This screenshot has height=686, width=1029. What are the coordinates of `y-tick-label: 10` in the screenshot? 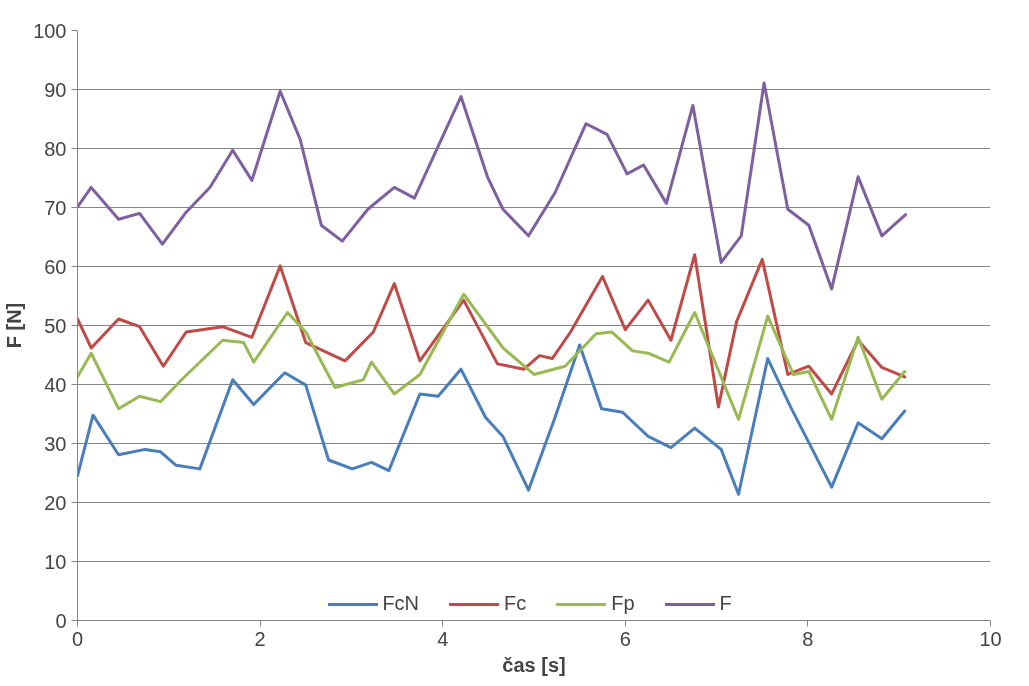 It's located at (55, 561).